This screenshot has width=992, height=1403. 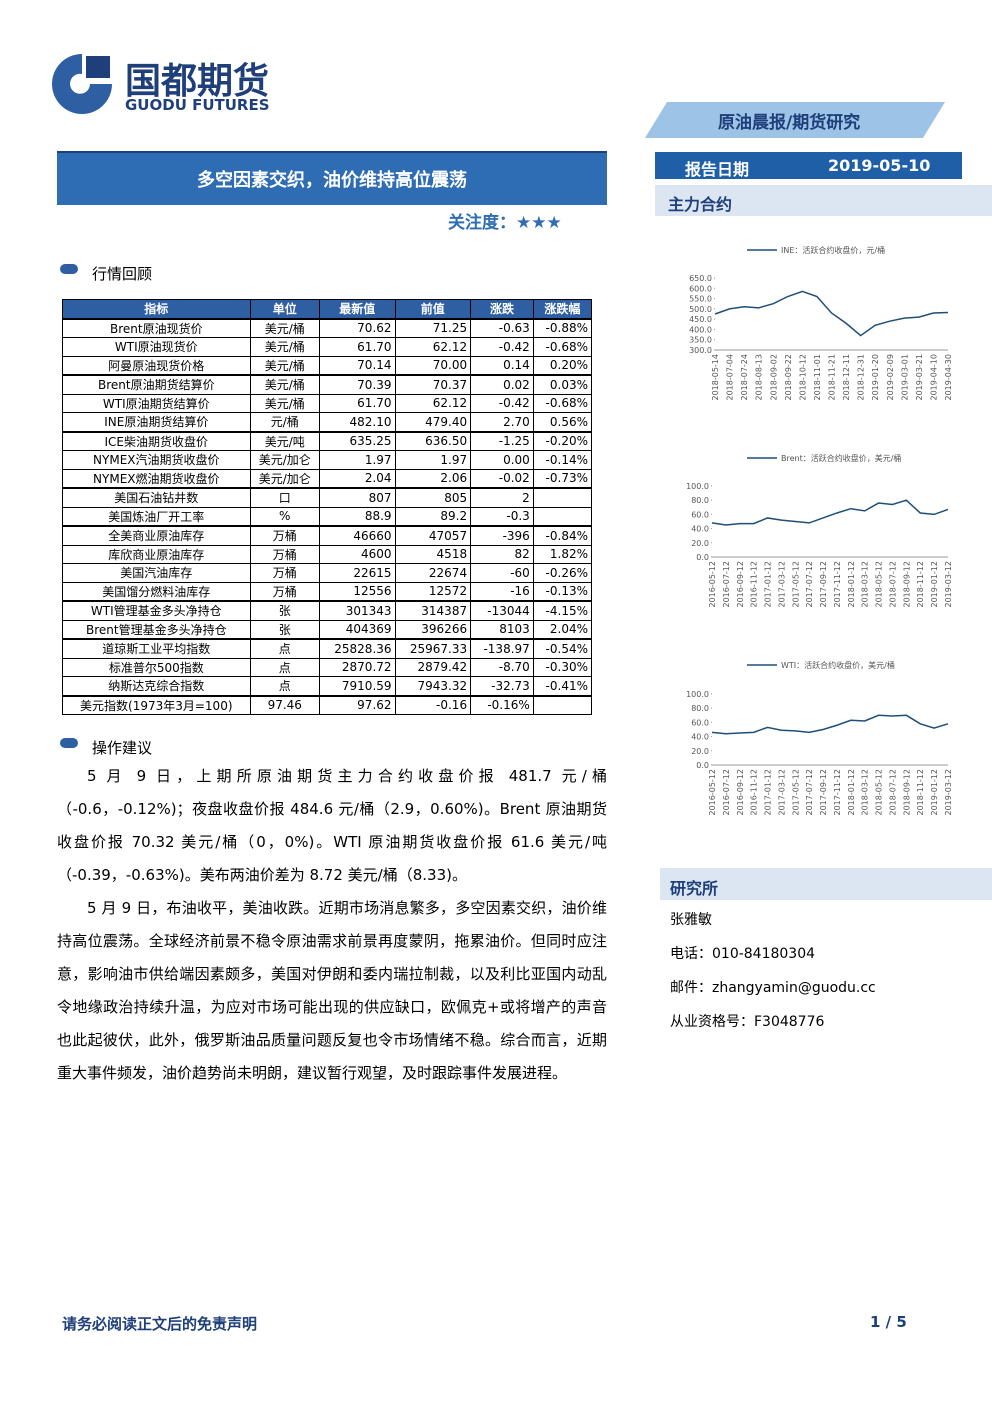 I want to click on attention: 关注度：★★★, so click(x=505, y=223).